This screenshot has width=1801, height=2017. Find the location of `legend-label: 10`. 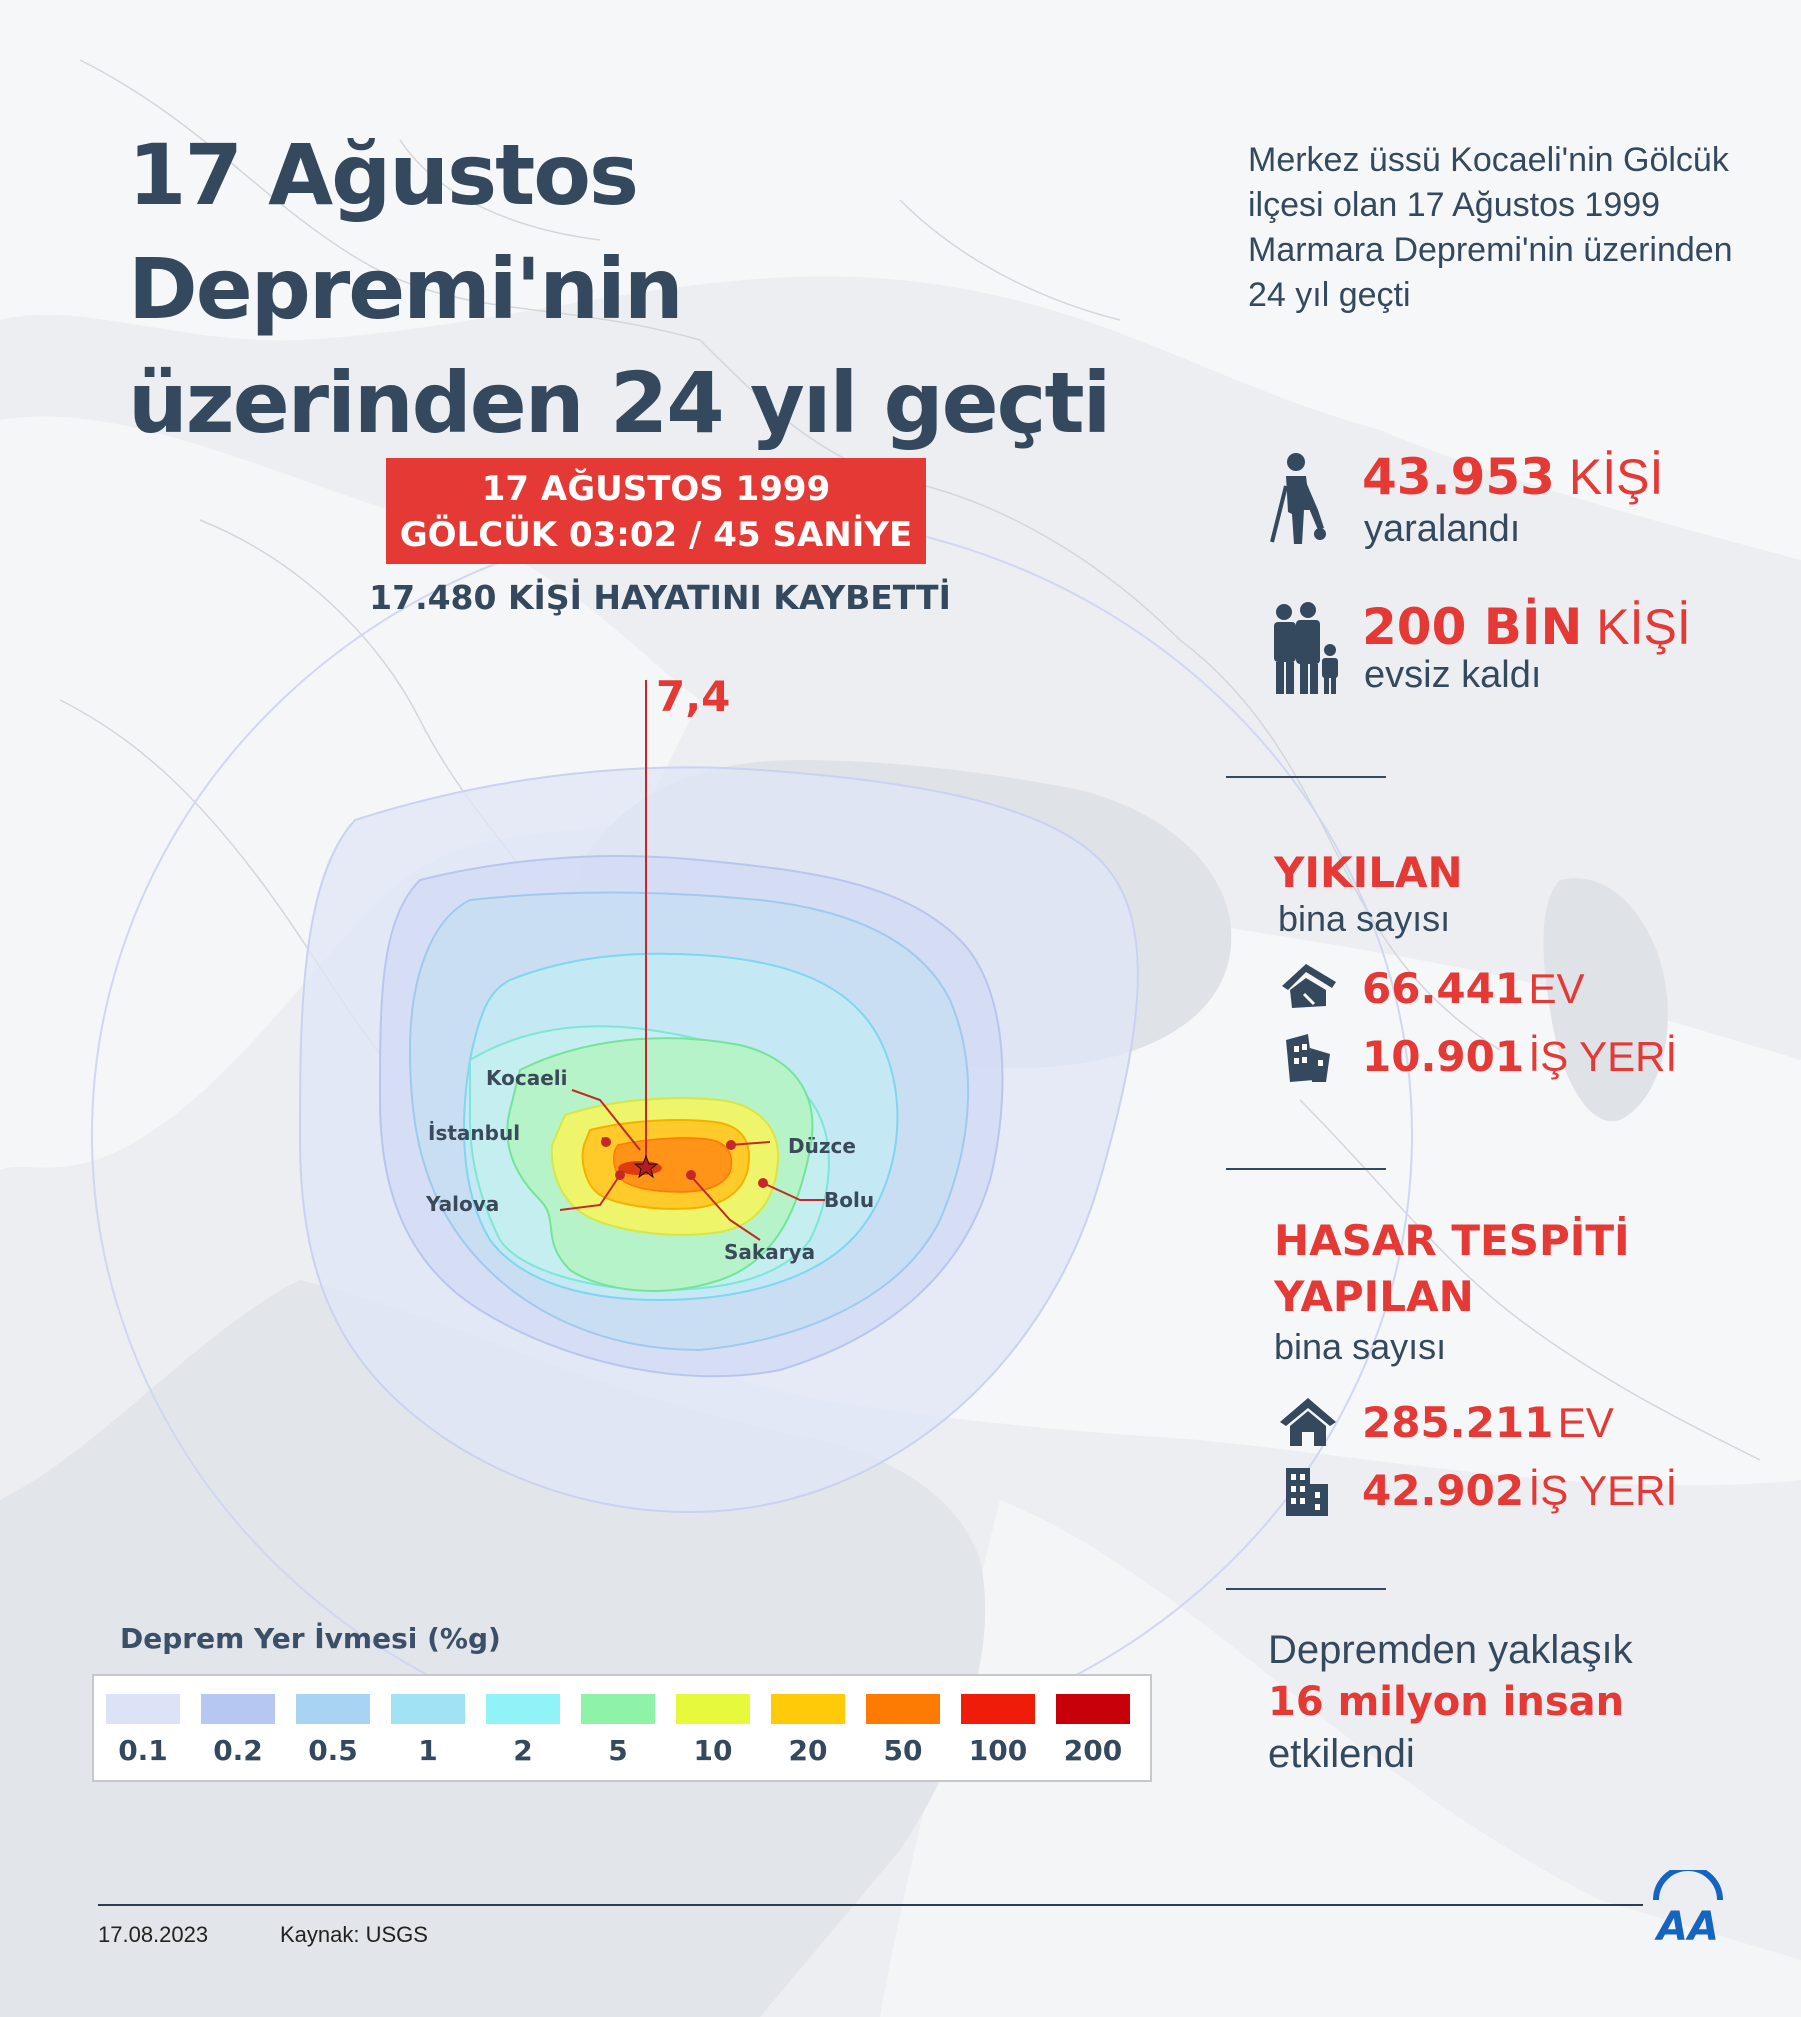

legend-label: 10 is located at coordinates (713, 1750).